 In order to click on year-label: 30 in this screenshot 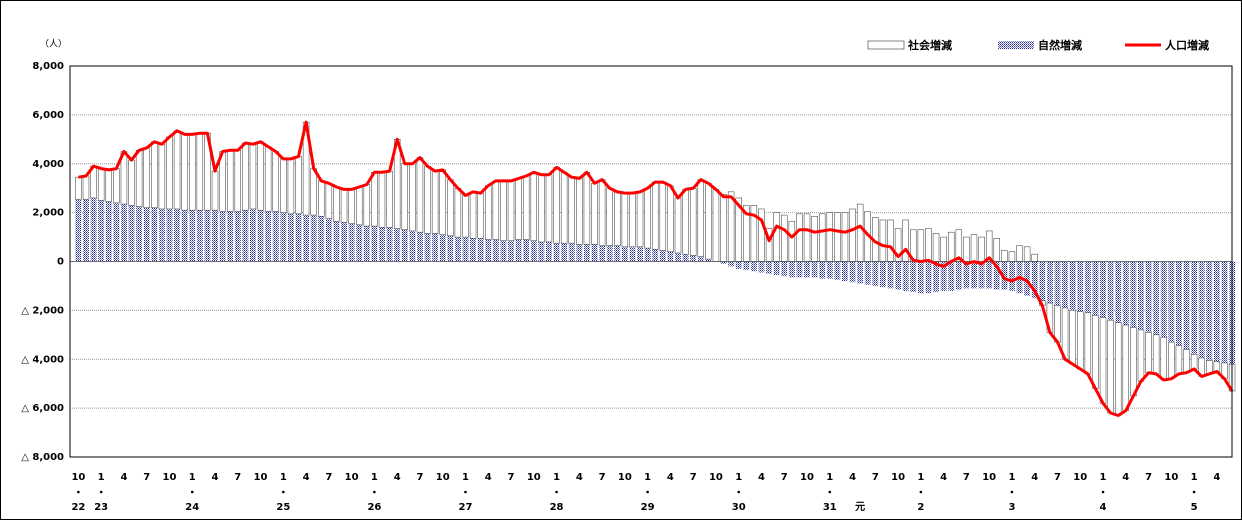, I will do `click(739, 507)`.